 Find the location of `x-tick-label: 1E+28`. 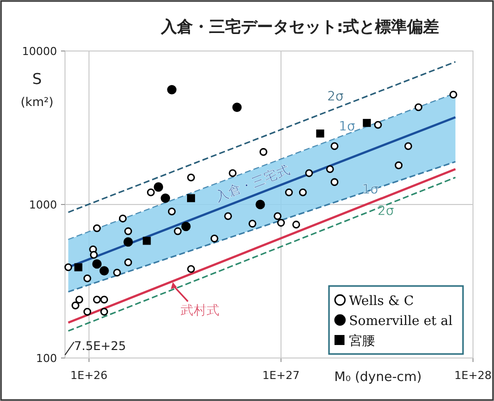

x-tick-label: 1E+28 is located at coordinates (473, 375).